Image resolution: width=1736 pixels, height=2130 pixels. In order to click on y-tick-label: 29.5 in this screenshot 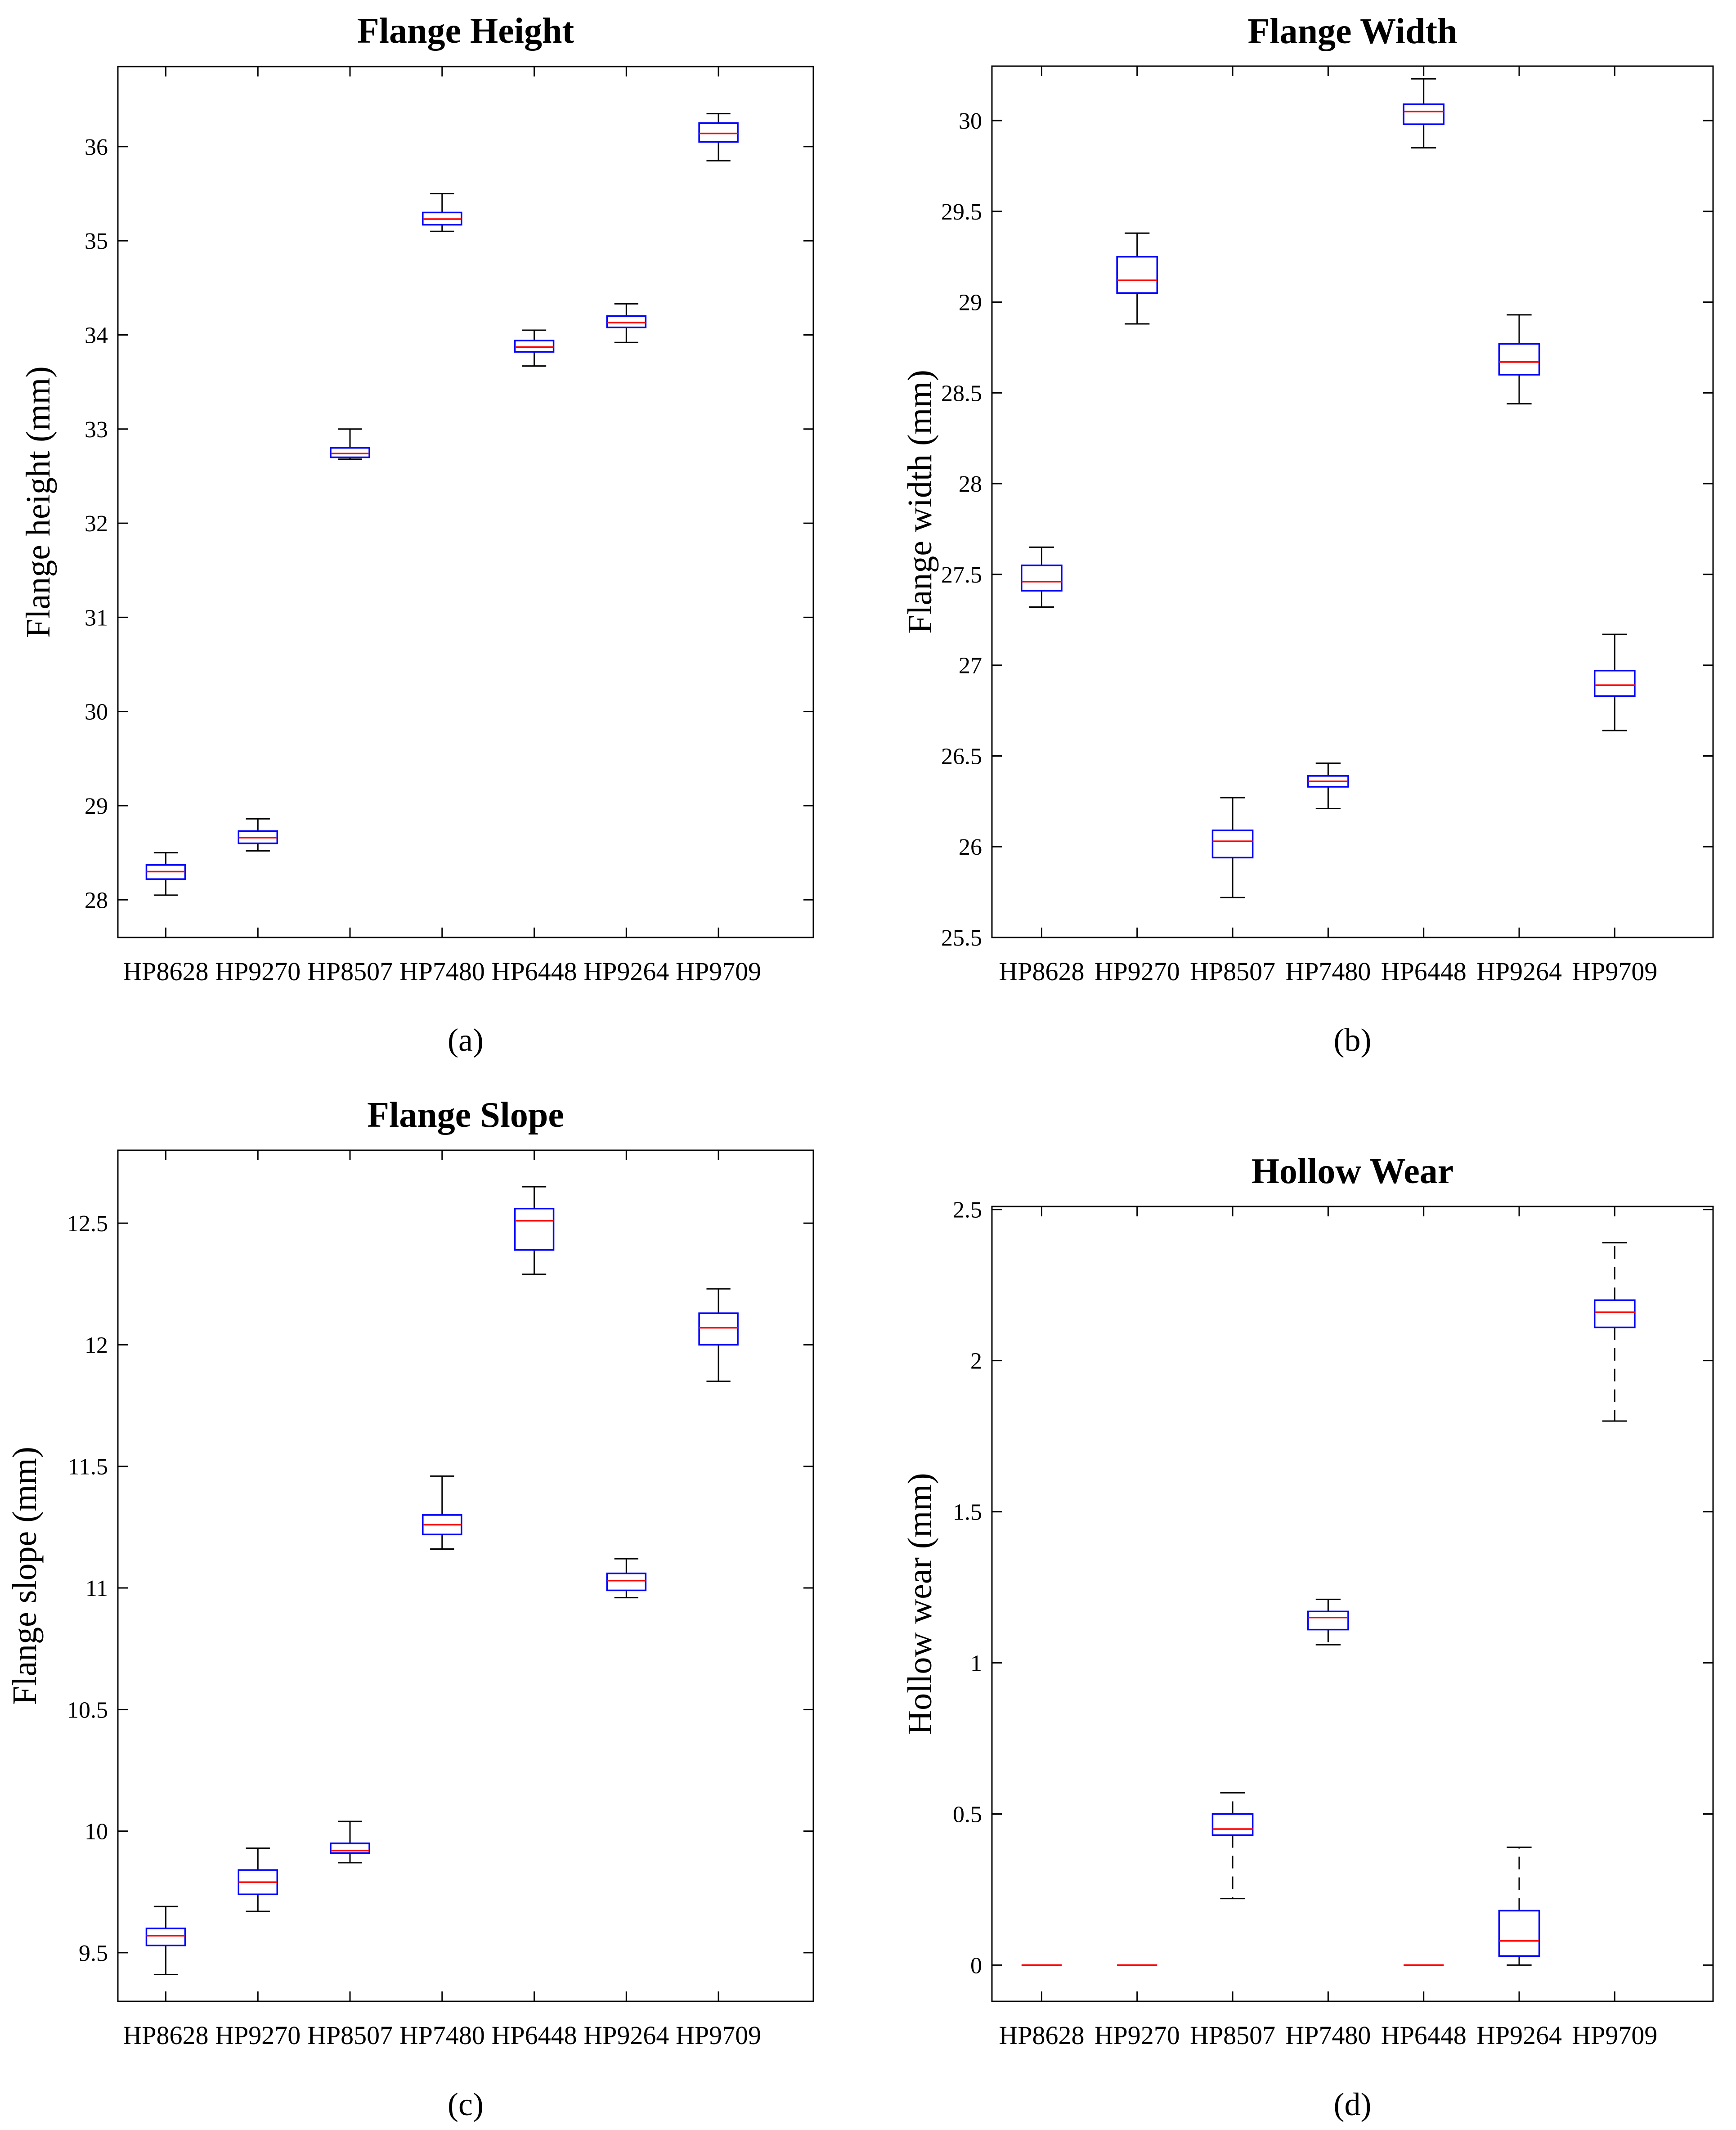, I will do `click(961, 212)`.